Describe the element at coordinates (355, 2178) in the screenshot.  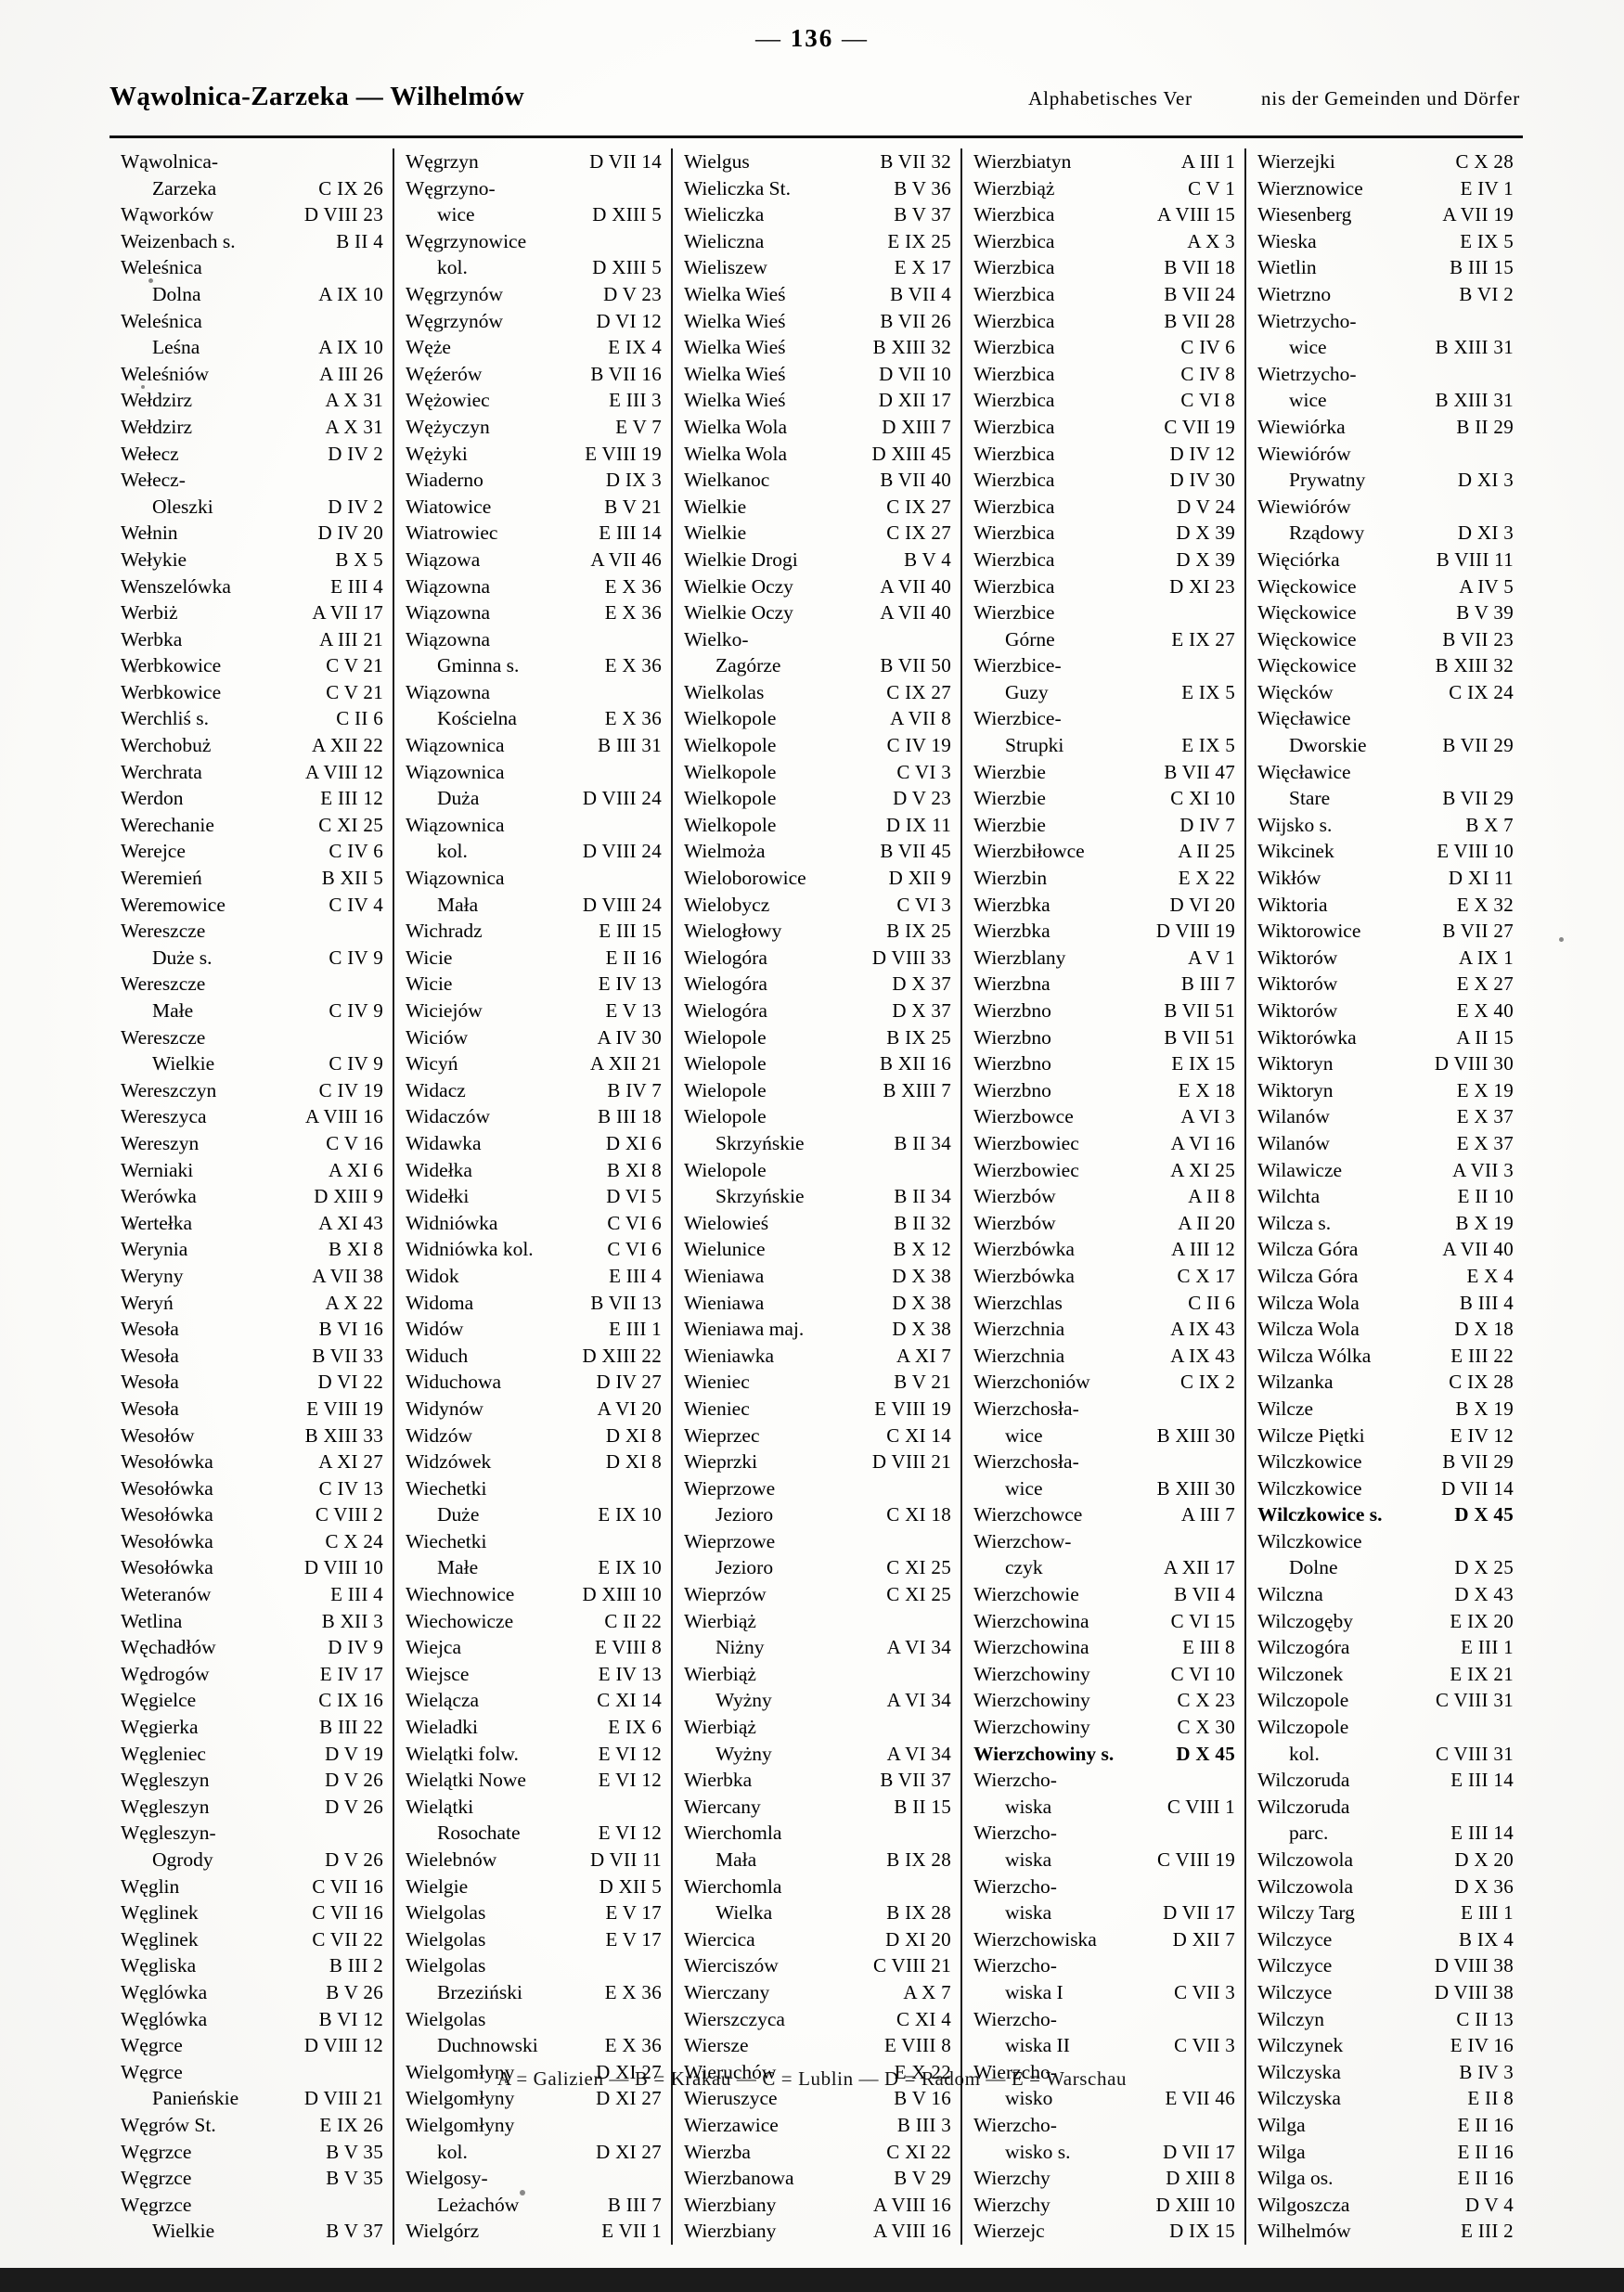
I see `entry-code: B V 35` at that location.